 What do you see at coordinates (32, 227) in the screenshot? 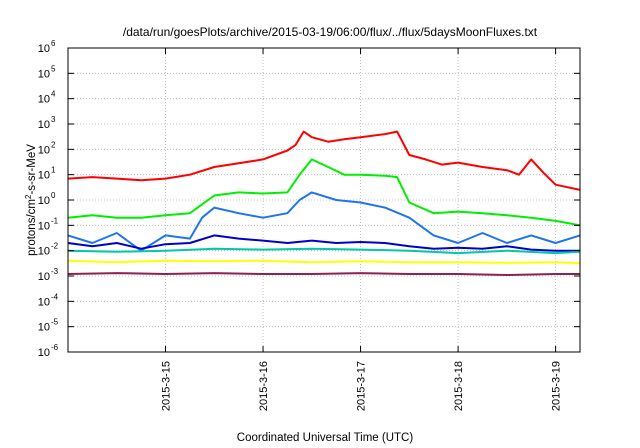
I see `y-axis-label-base: protons/cm` at bounding box center [32, 227].